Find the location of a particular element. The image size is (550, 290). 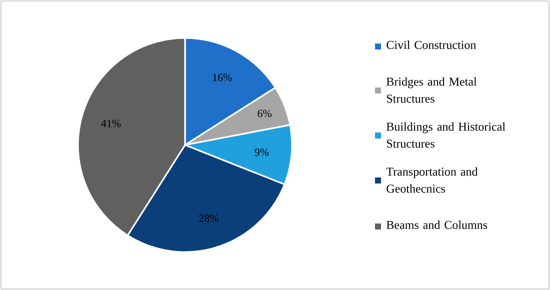

legend-label: Beams and Columns is located at coordinates (437, 224).